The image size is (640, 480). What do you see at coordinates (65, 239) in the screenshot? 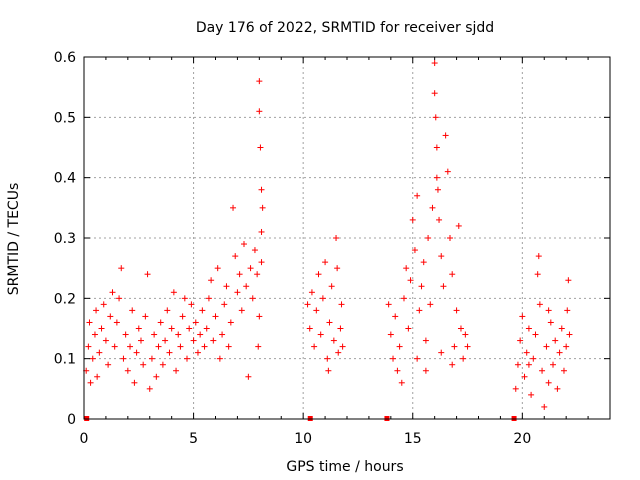
I see `y-tick-label: 0.3` at bounding box center [65, 239].